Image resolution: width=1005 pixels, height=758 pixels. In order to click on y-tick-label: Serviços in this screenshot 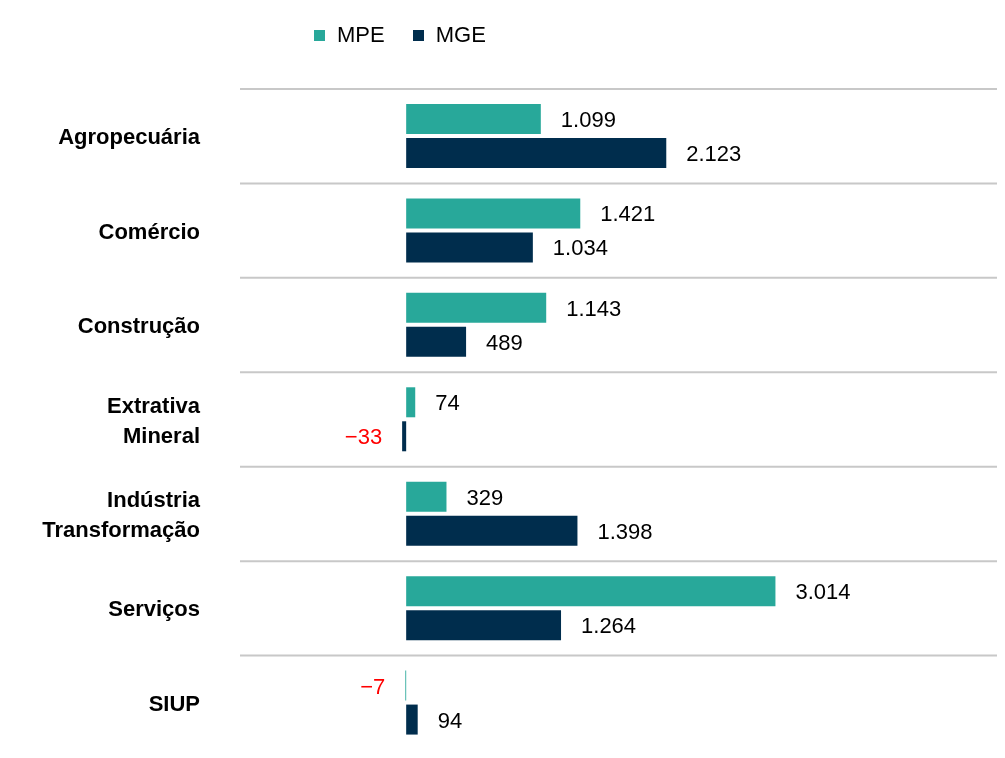, I will do `click(154, 609)`.